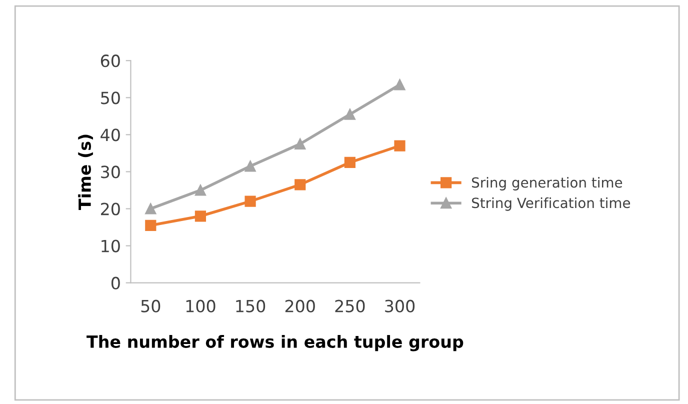 The width and height of the screenshot is (688, 404). What do you see at coordinates (300, 306) in the screenshot?
I see `x-tick-label: 200` at bounding box center [300, 306].